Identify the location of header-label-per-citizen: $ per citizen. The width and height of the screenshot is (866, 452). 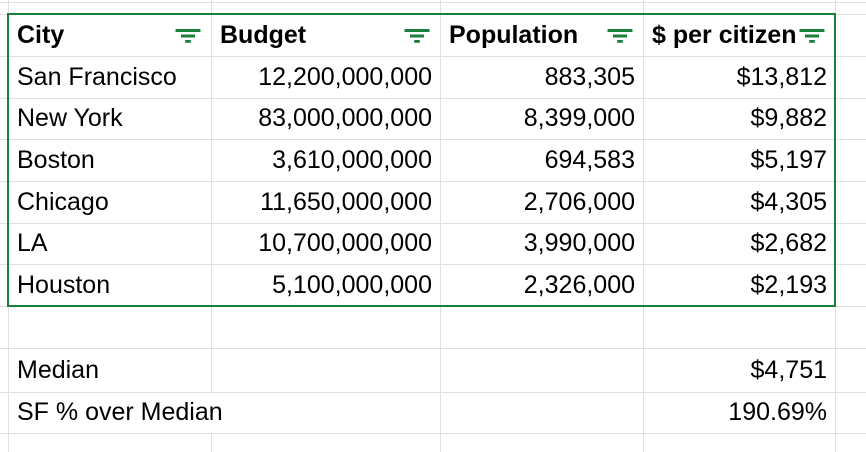
(724, 34).